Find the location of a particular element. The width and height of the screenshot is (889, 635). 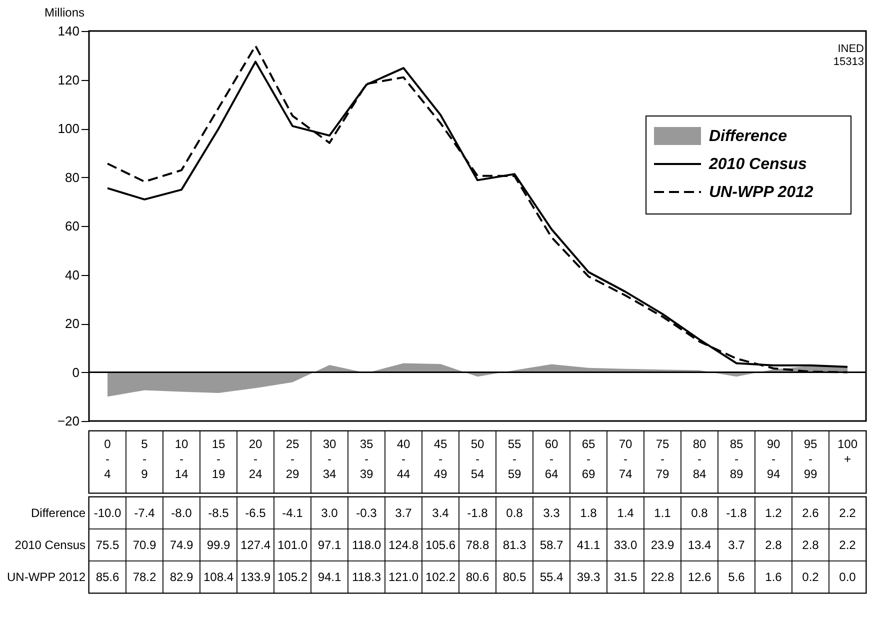

data-label: 105.2 is located at coordinates (292, 577).